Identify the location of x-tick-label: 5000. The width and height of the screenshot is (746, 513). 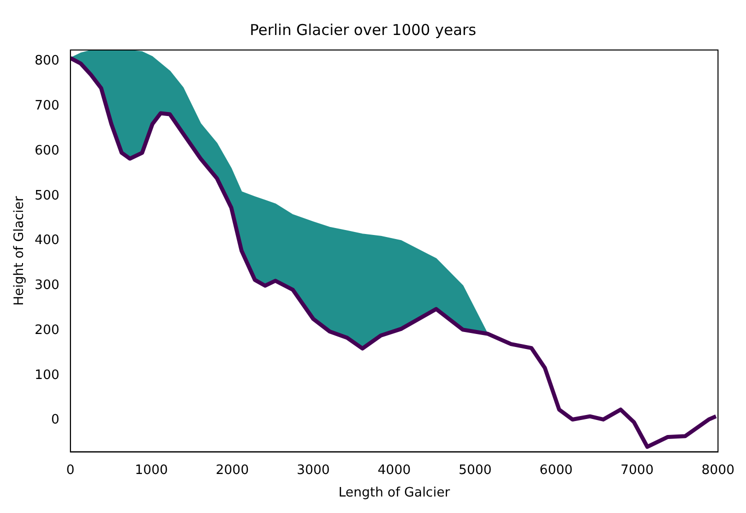
(475, 470).